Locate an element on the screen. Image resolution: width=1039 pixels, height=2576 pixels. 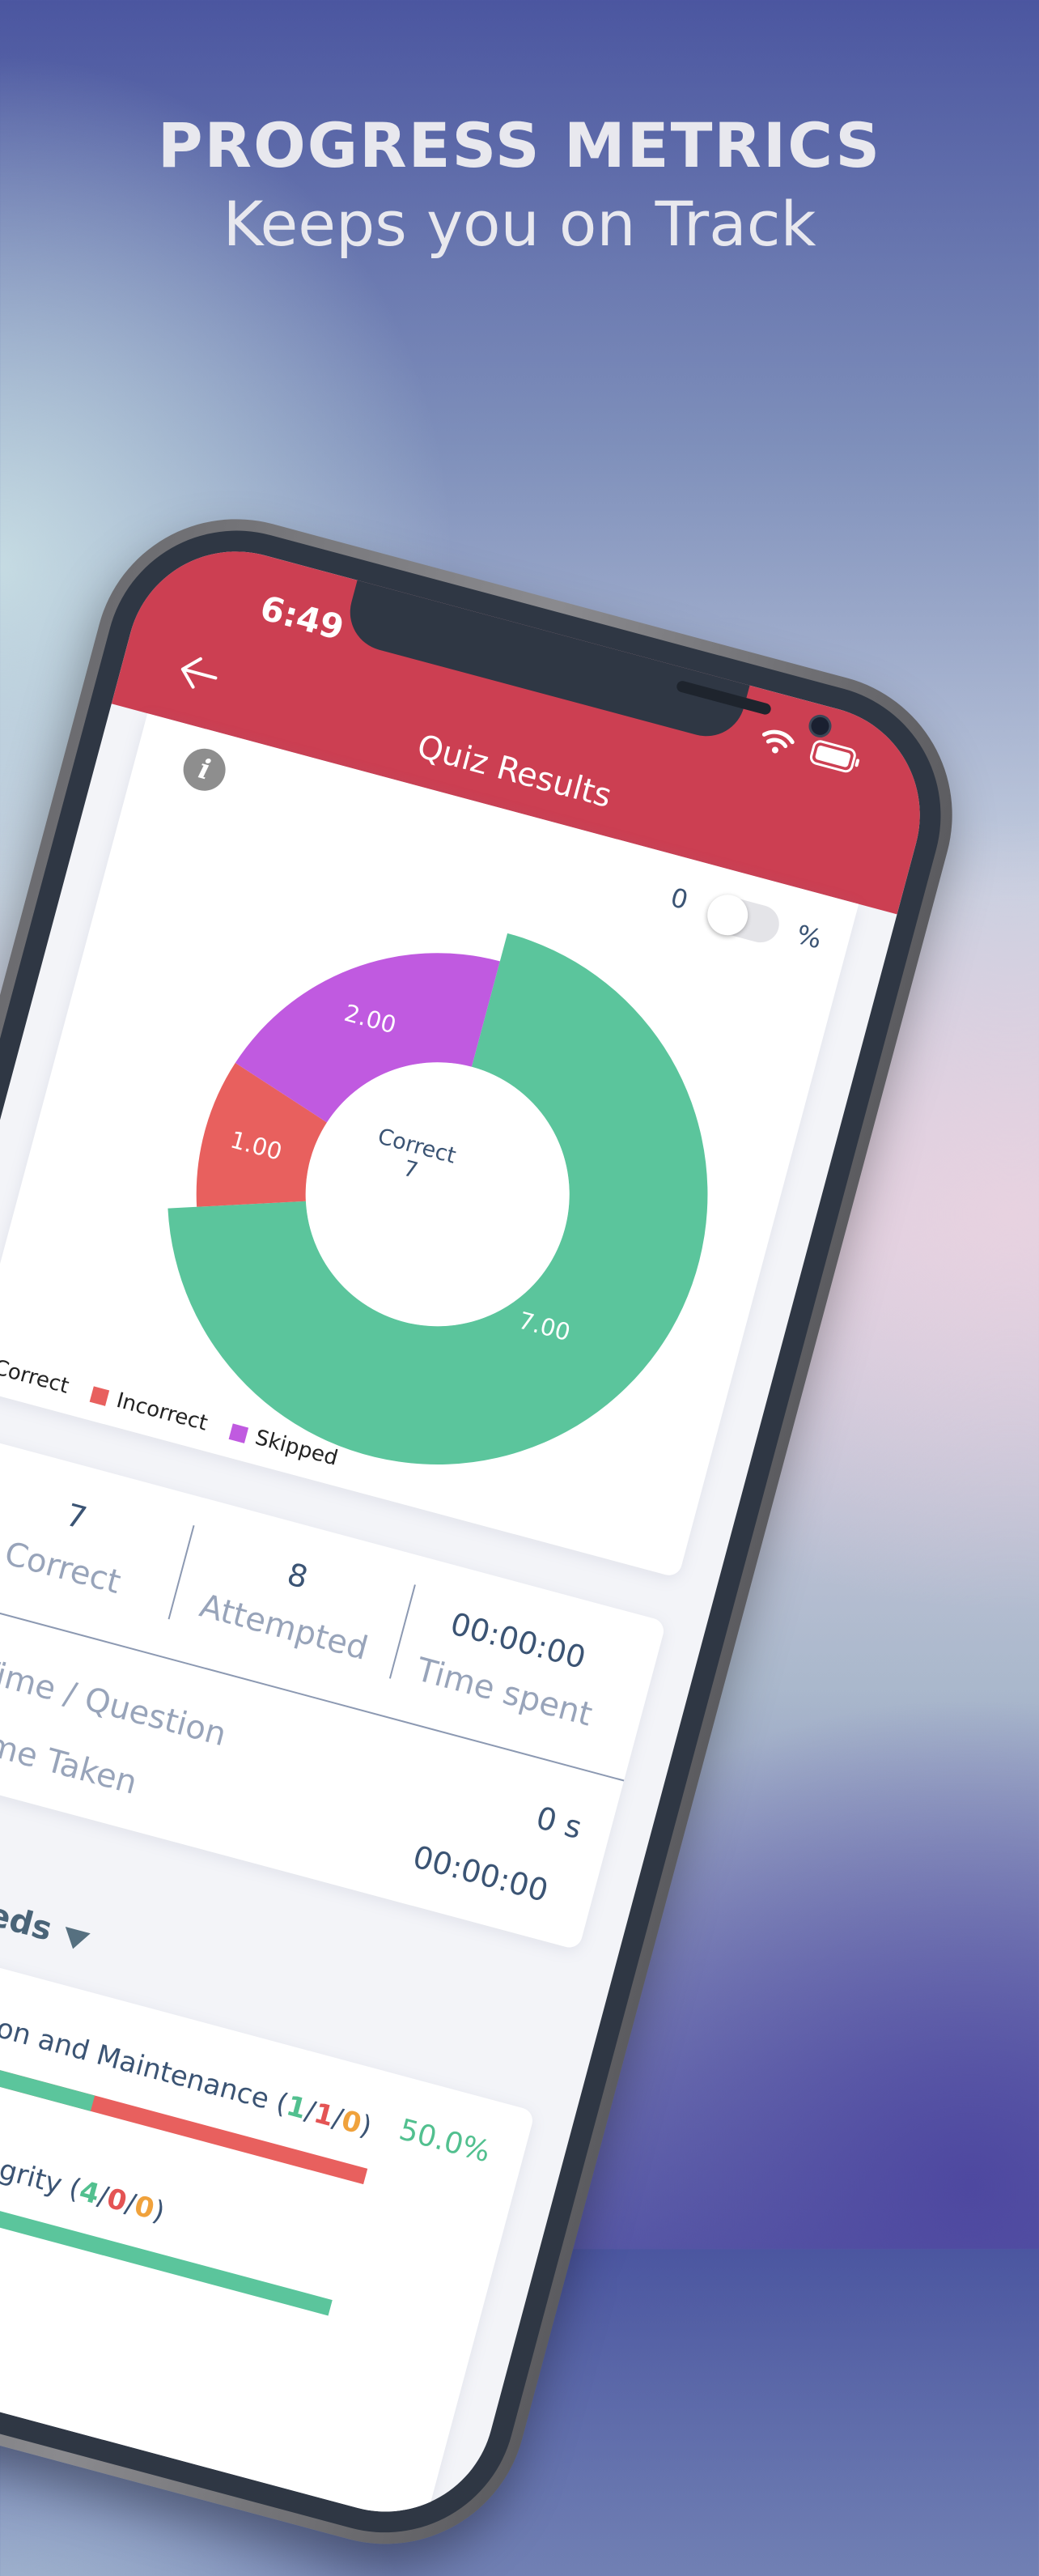
battery-icon is located at coordinates (834, 757).